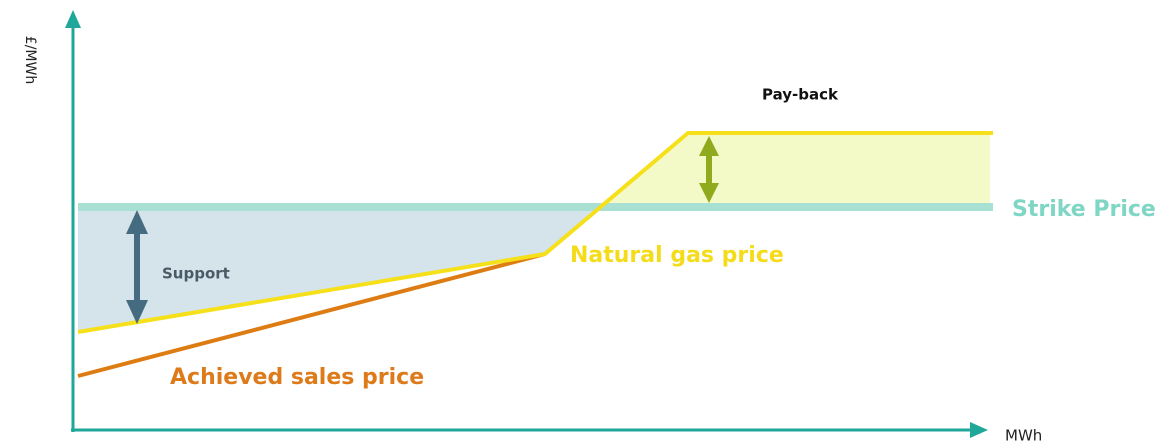 This screenshot has height=443, width=1160. I want to click on achieved-price-label: Achieved sales price, so click(297, 377).